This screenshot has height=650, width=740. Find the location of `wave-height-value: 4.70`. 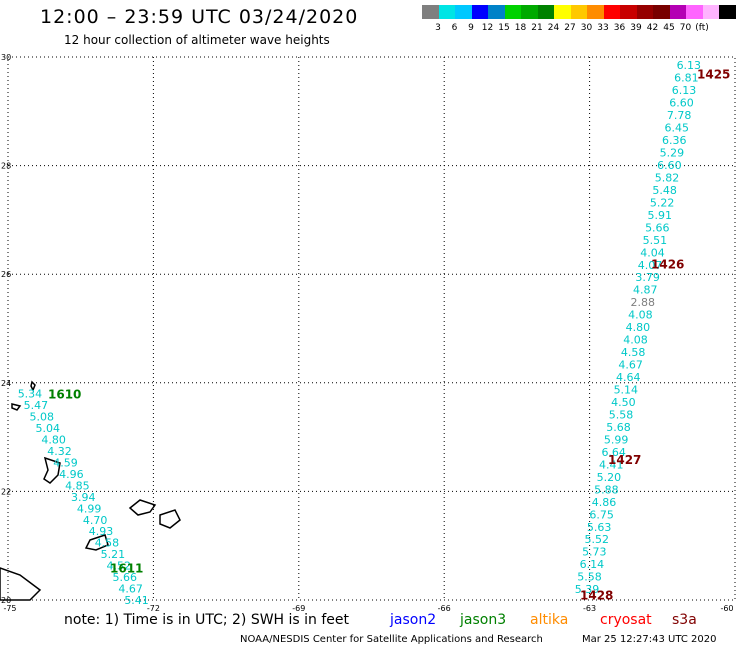

wave-height-value: 4.70 is located at coordinates (95, 520).